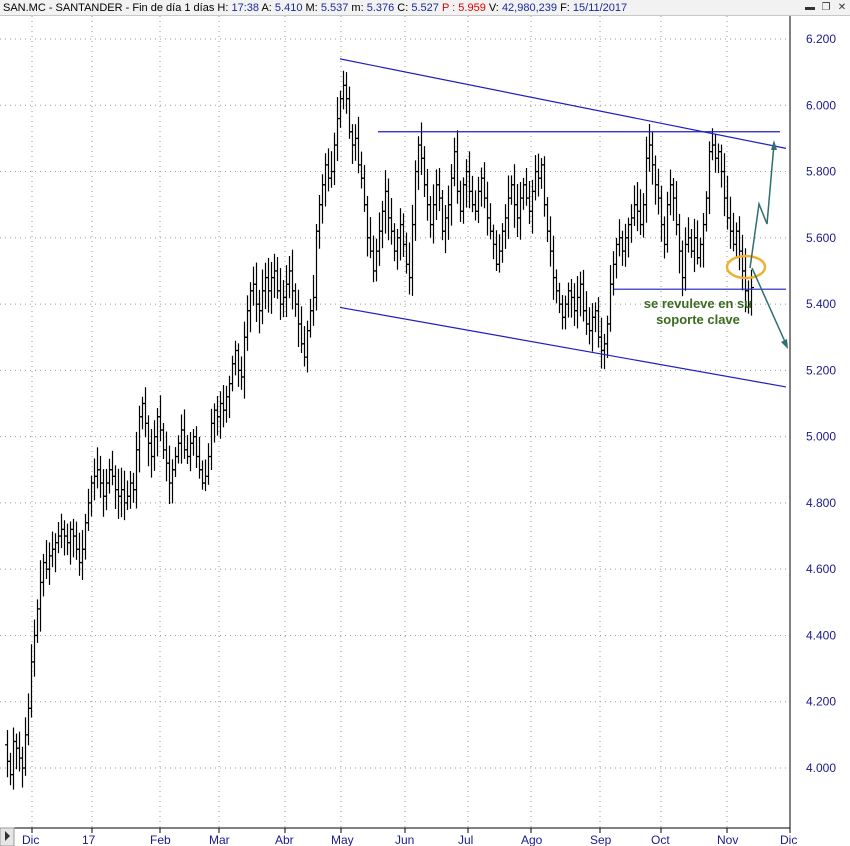 Image resolution: width=850 pixels, height=846 pixels. What do you see at coordinates (826, 7) in the screenshot?
I see `restore-icon: ❐` at bounding box center [826, 7].